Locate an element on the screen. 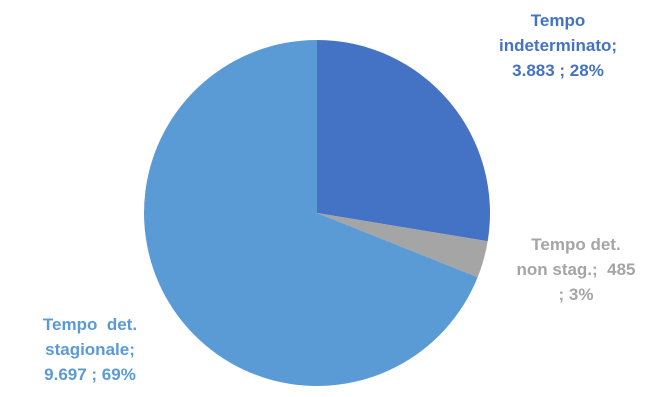 The height and width of the screenshot is (397, 668). pie-slice-tempo-det-non-stag is located at coordinates (402, 245).